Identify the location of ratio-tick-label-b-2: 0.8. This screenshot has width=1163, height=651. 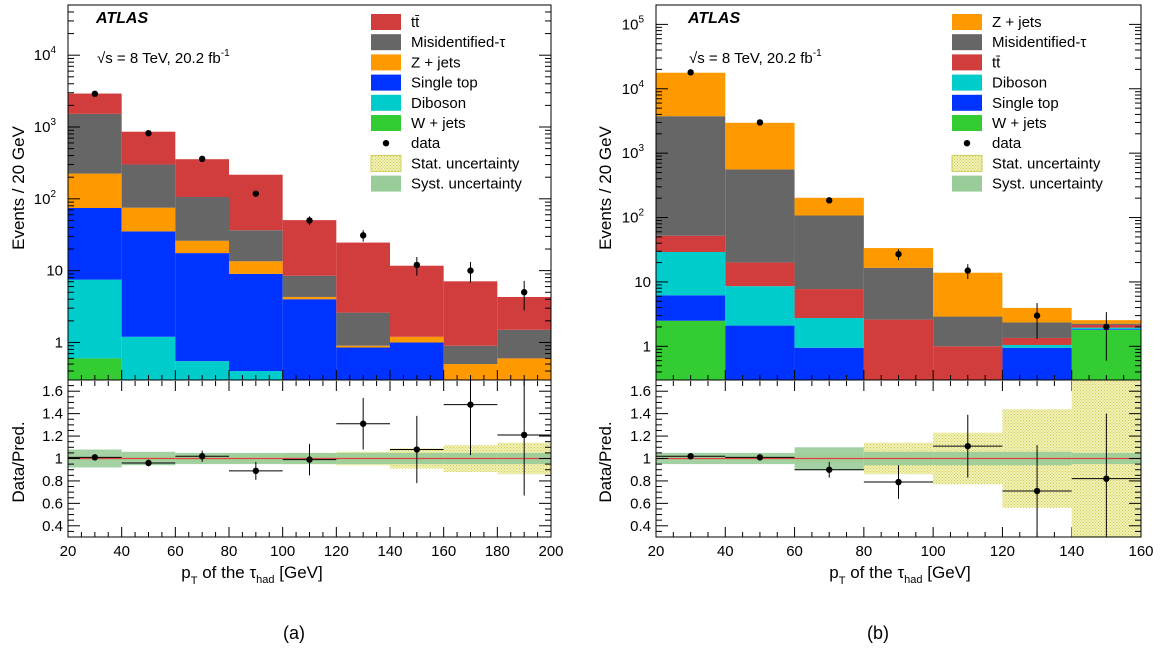
(640, 481).